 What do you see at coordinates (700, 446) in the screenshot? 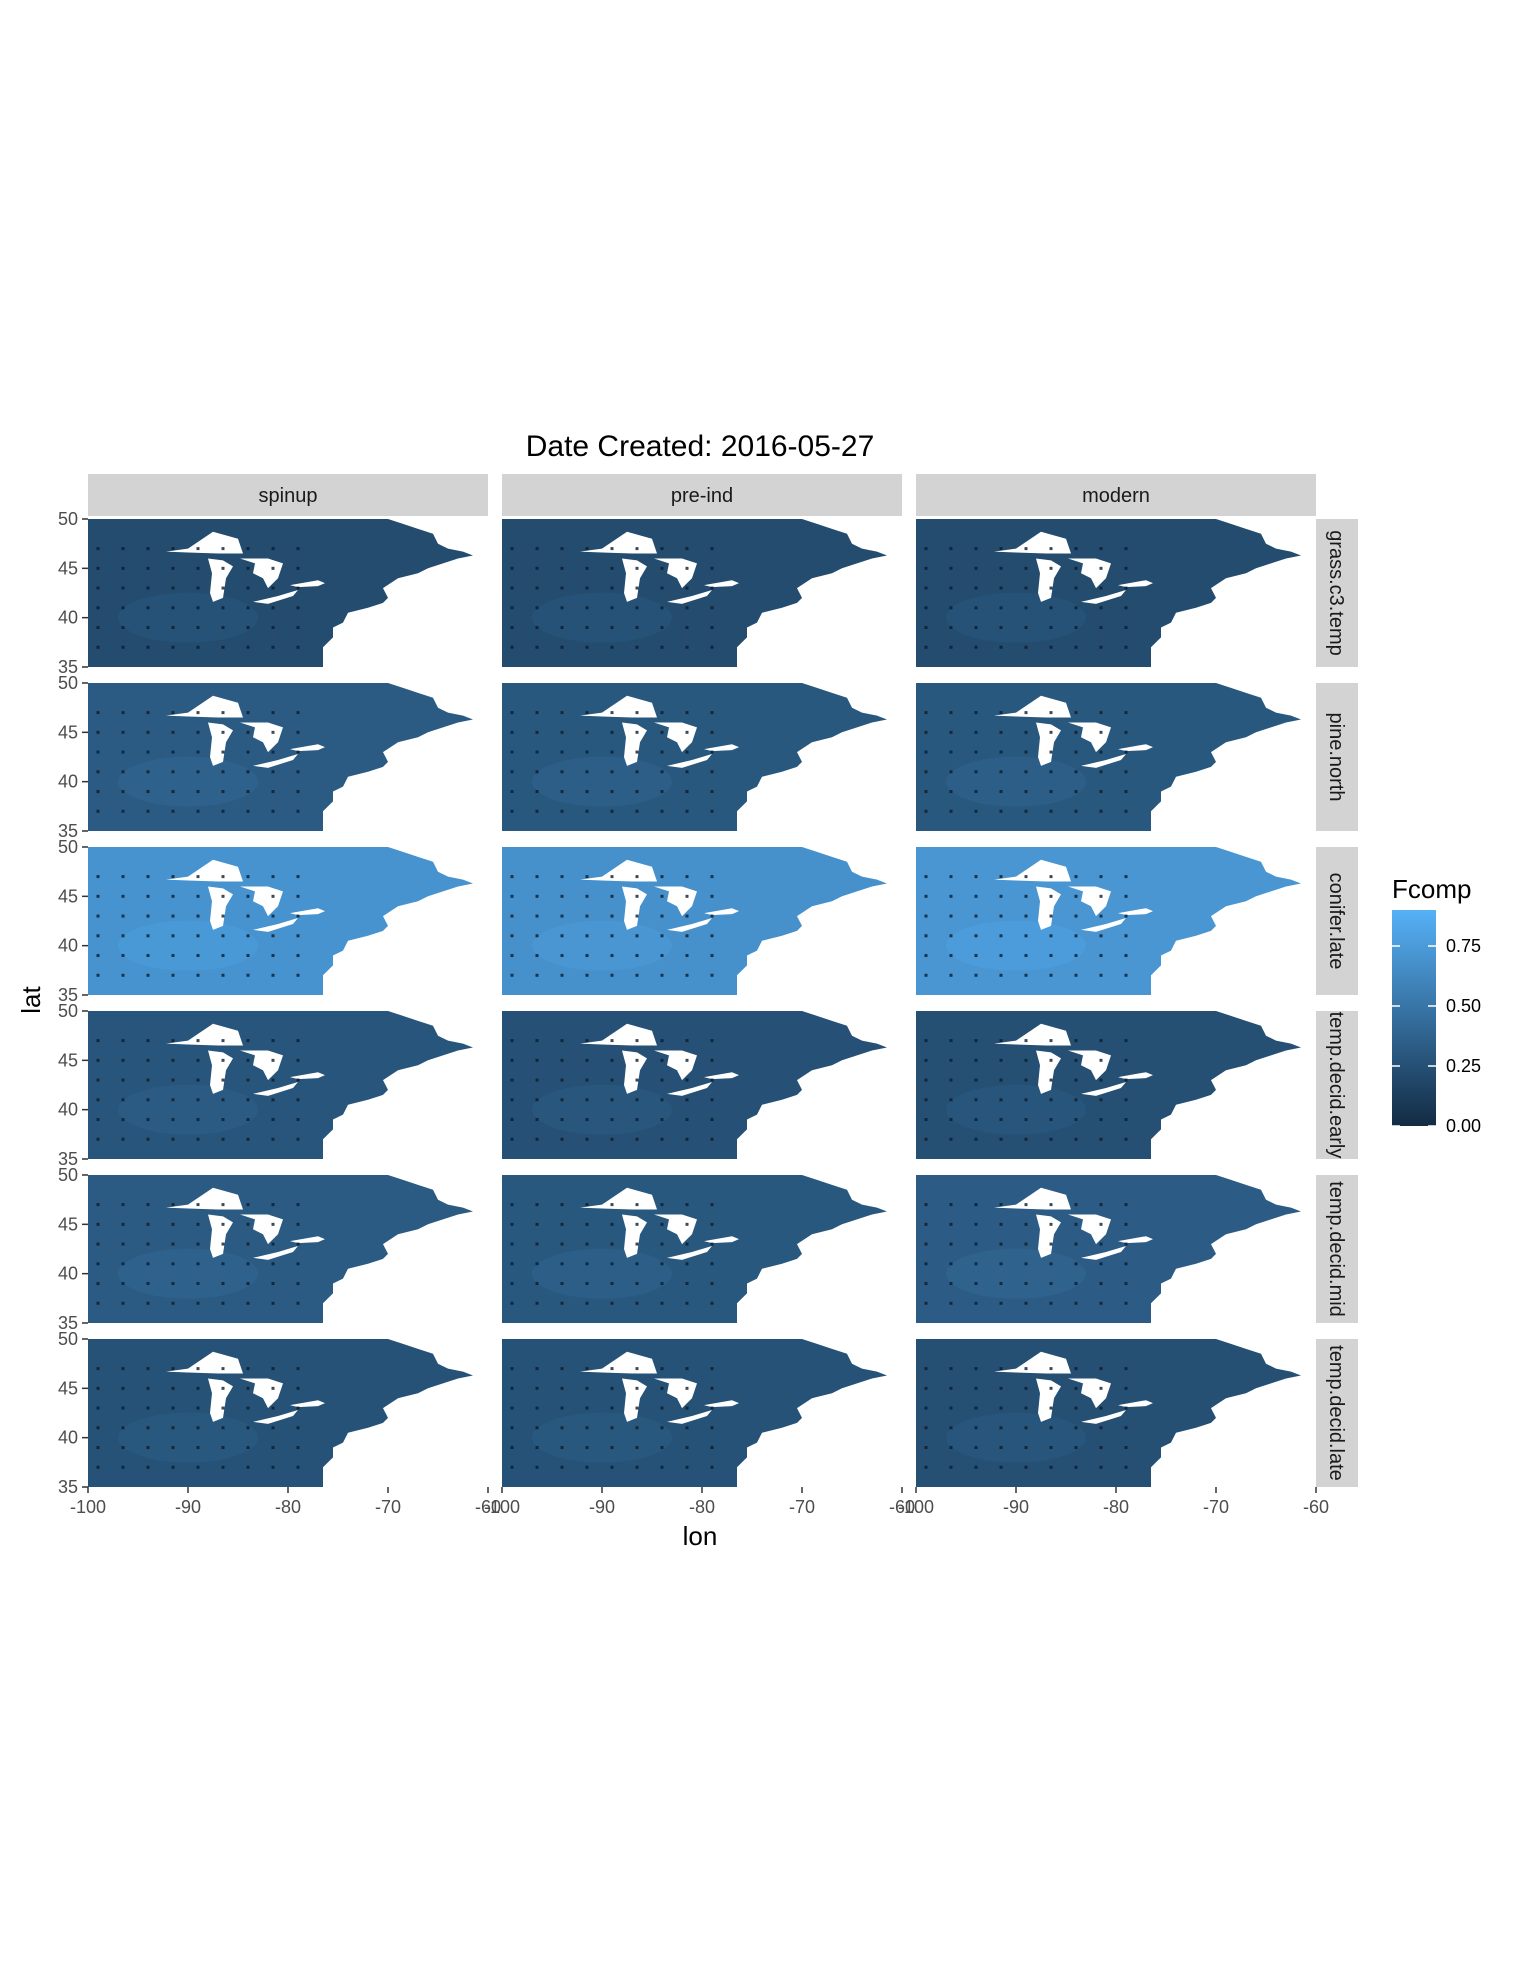
I see `chart-title: Date Created: 2016-05-27` at bounding box center [700, 446].